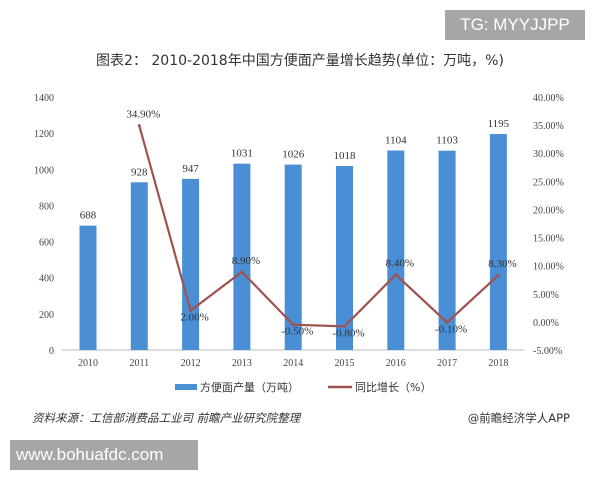 The image size is (600, 480). I want to click on y-left-tick: 1400, so click(44, 98).